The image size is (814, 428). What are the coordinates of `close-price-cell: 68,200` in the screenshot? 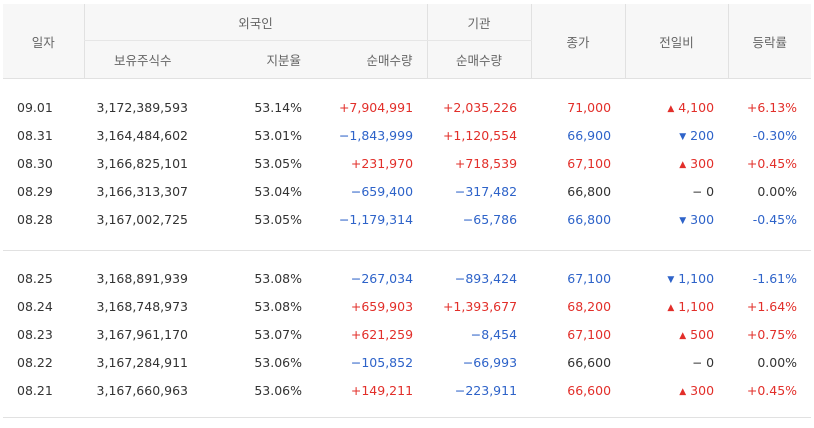 It's located at (589, 306).